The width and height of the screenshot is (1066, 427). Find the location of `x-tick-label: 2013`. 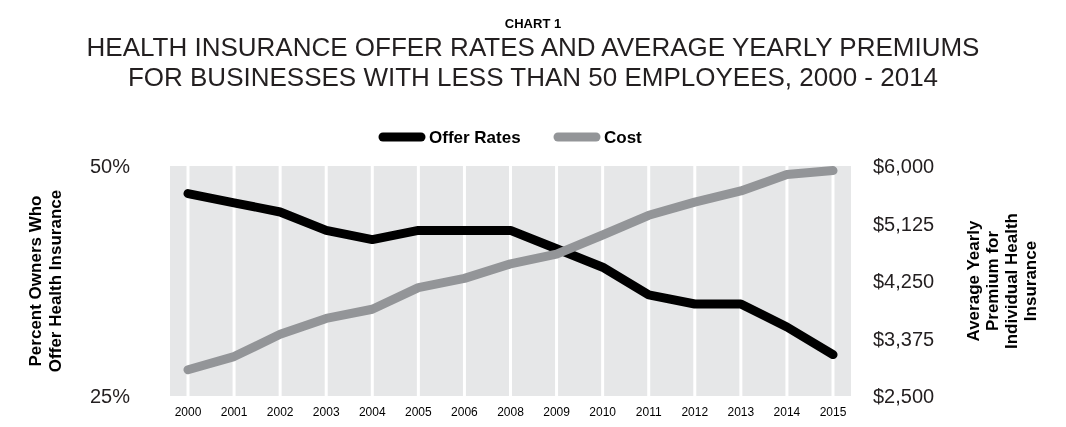

x-tick-label: 2013 is located at coordinates (741, 412).